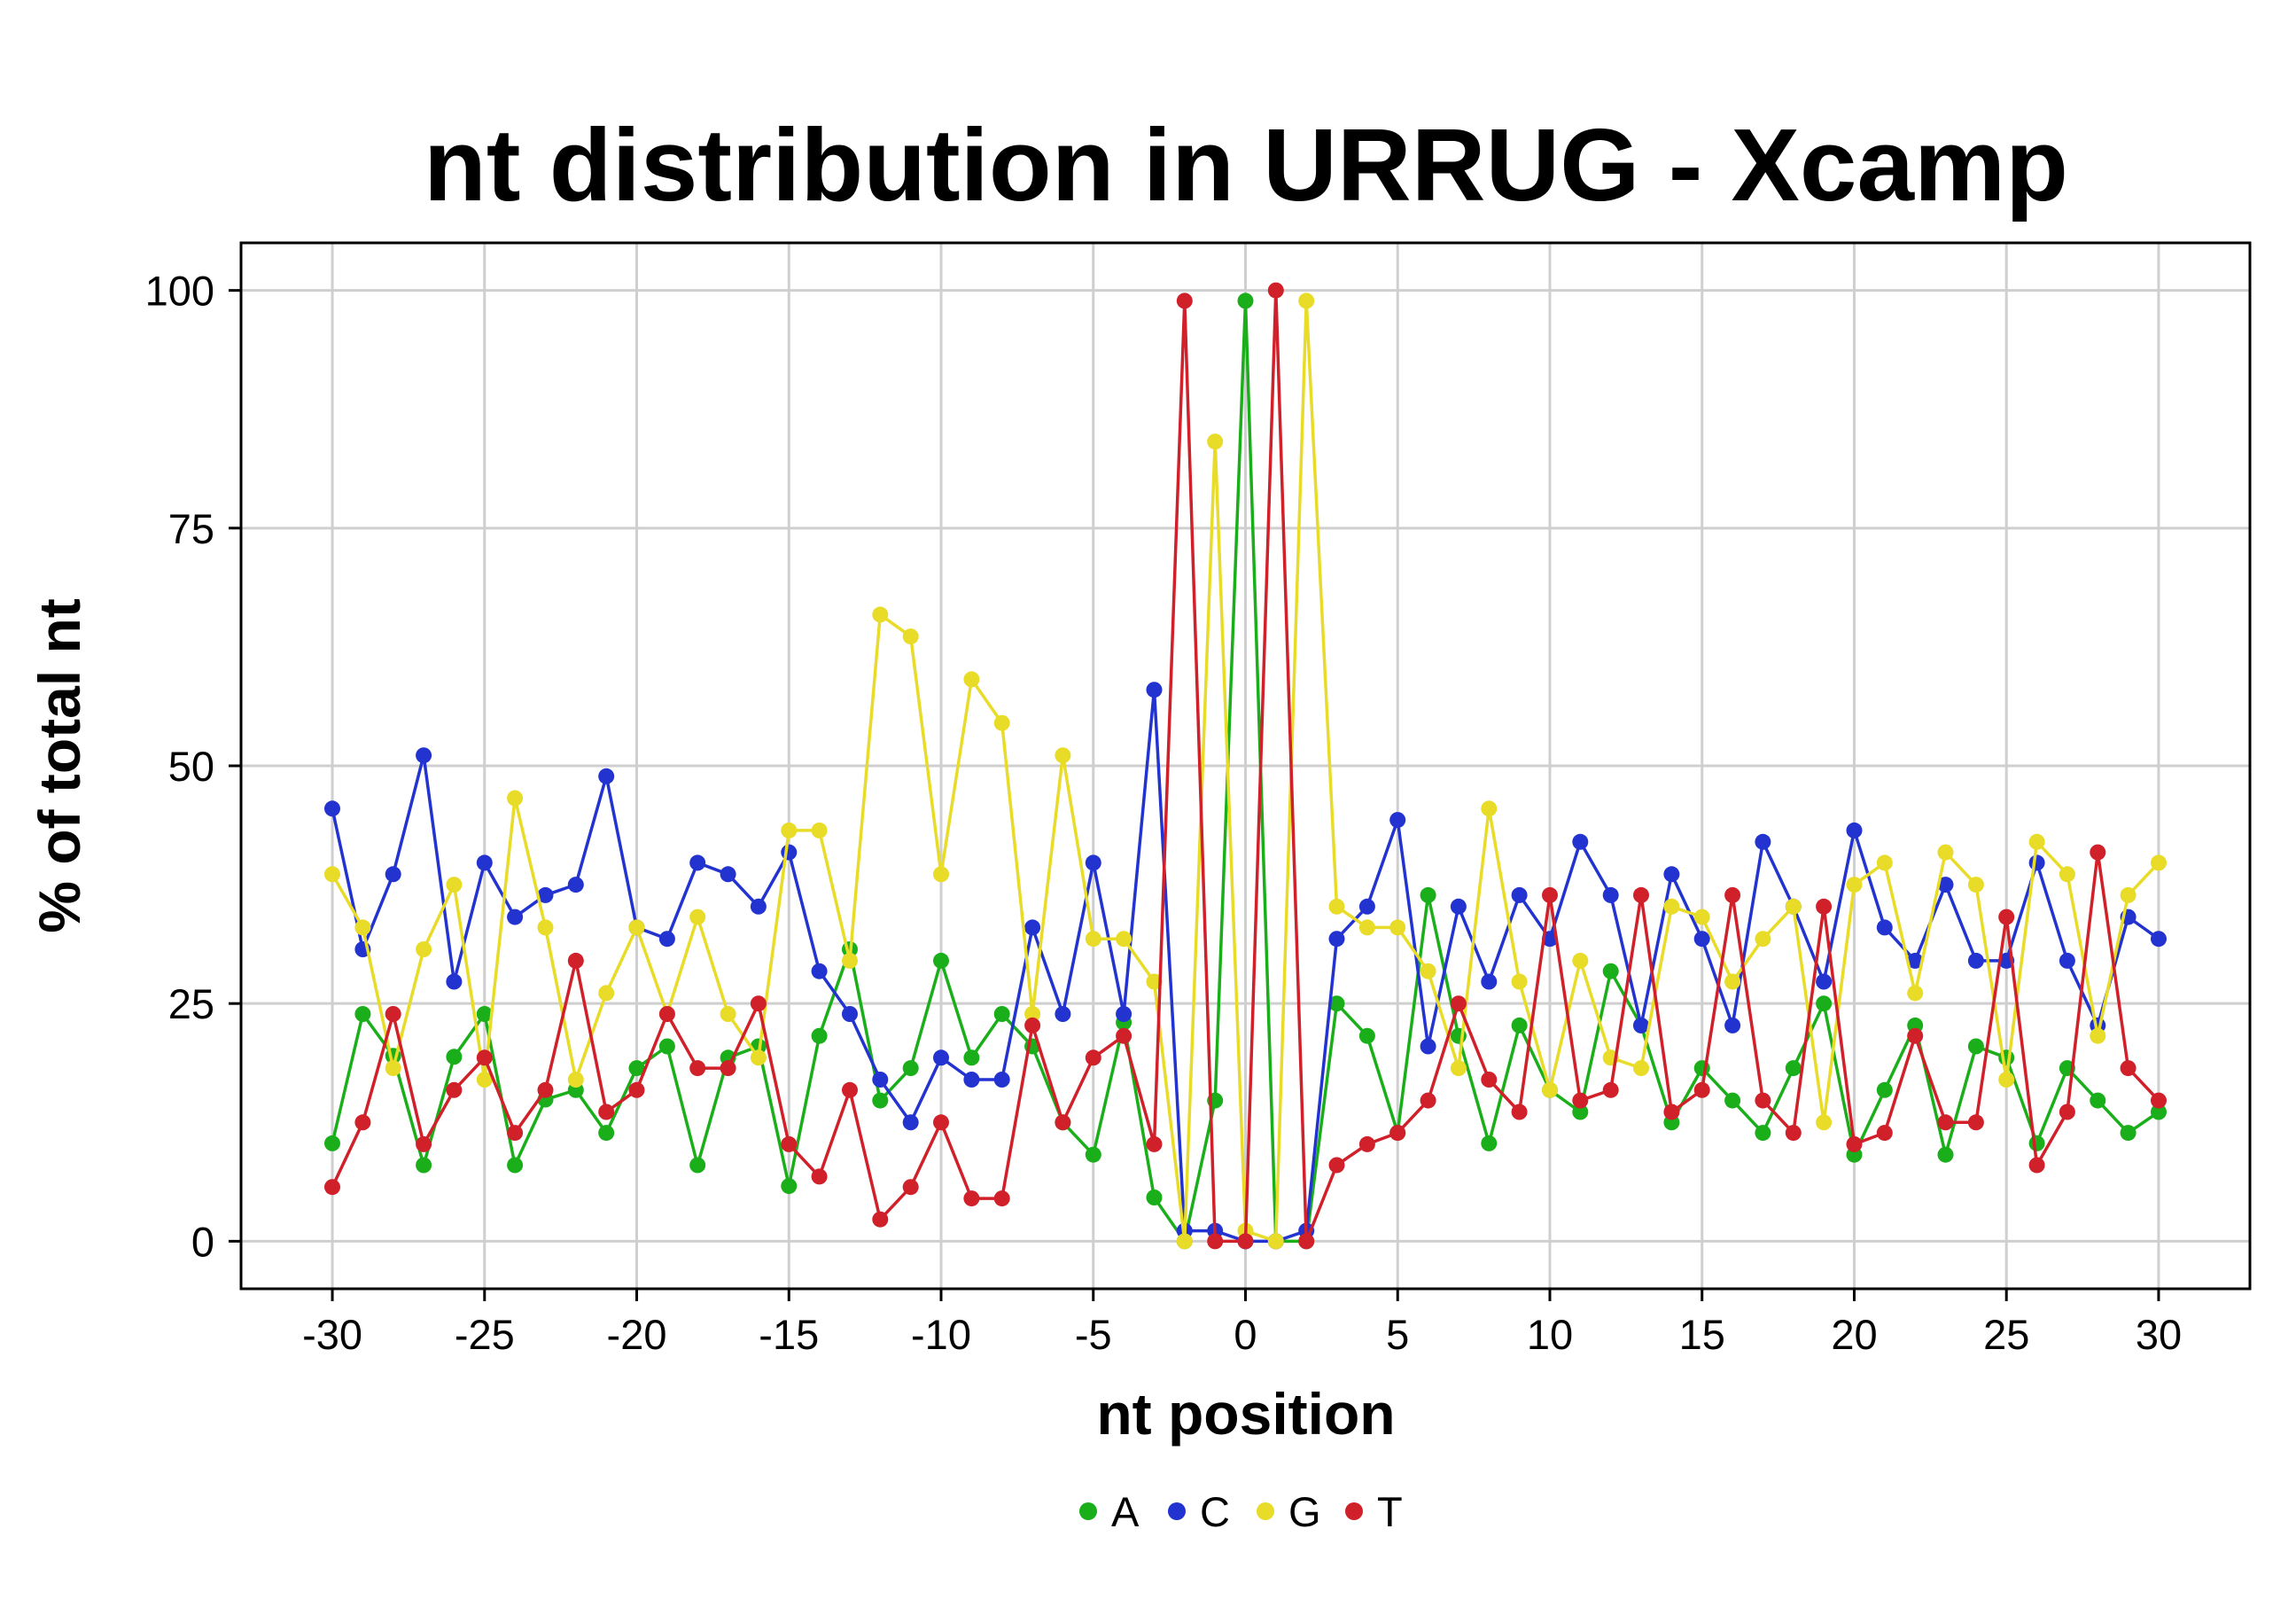 This screenshot has width=2296, height=1599. I want to click on legend-swatch-A, so click(1088, 1511).